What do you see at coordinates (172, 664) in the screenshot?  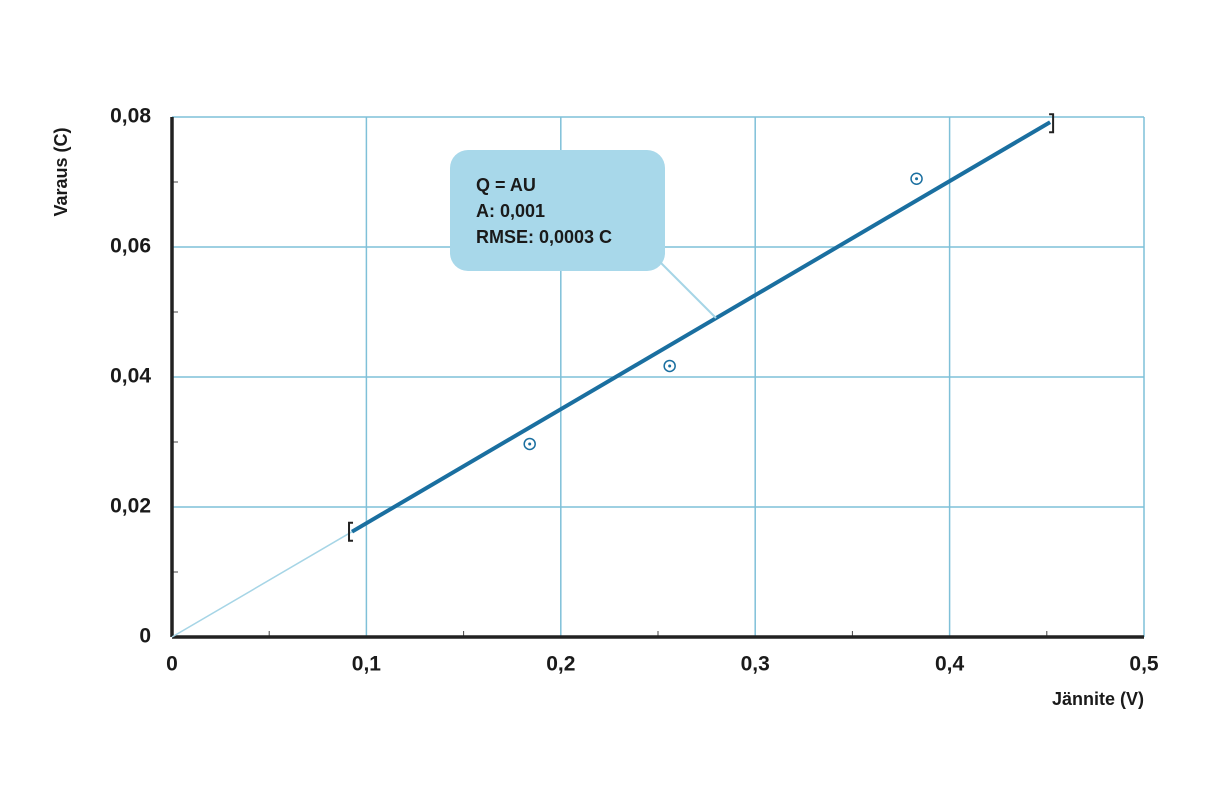 I see `x-tick-label: 0` at bounding box center [172, 664].